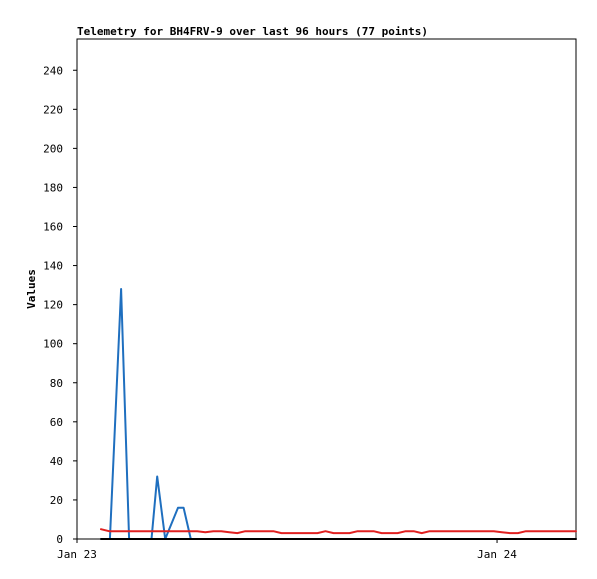  Describe the element at coordinates (59, 539) in the screenshot. I see `y-tick-label: 0` at that location.